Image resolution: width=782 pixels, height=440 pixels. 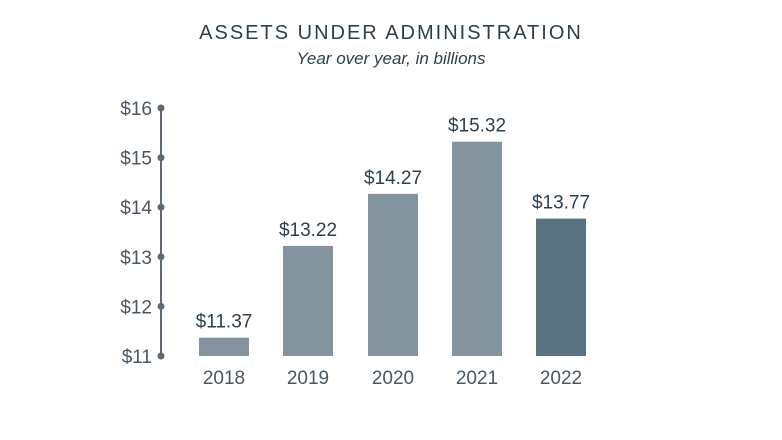 What do you see at coordinates (136, 307) in the screenshot?
I see `y-tick-label: $12` at bounding box center [136, 307].